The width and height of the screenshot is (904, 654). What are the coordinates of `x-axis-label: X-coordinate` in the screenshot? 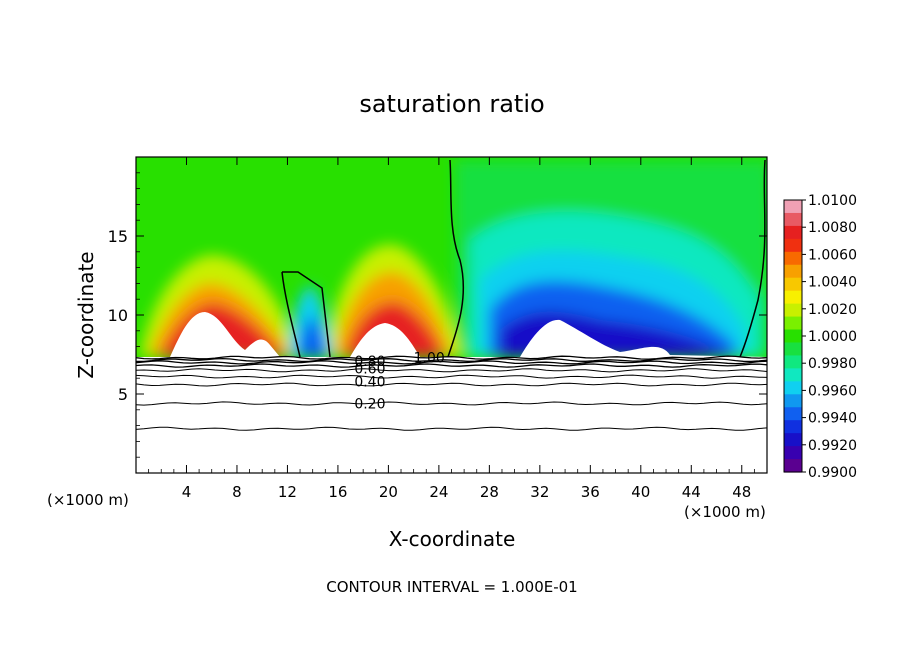 It's located at (452, 539).